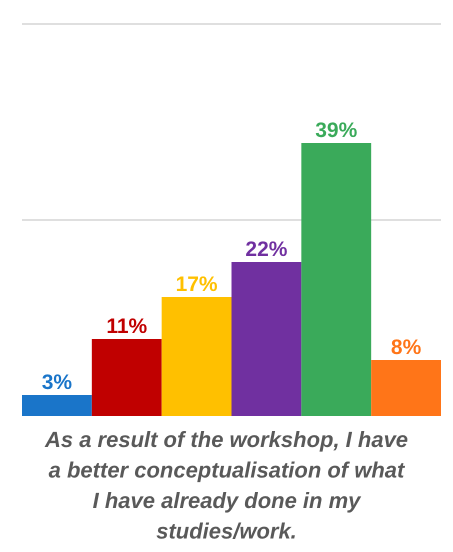  Describe the element at coordinates (57, 382) in the screenshot. I see `data-label: 3%` at that location.